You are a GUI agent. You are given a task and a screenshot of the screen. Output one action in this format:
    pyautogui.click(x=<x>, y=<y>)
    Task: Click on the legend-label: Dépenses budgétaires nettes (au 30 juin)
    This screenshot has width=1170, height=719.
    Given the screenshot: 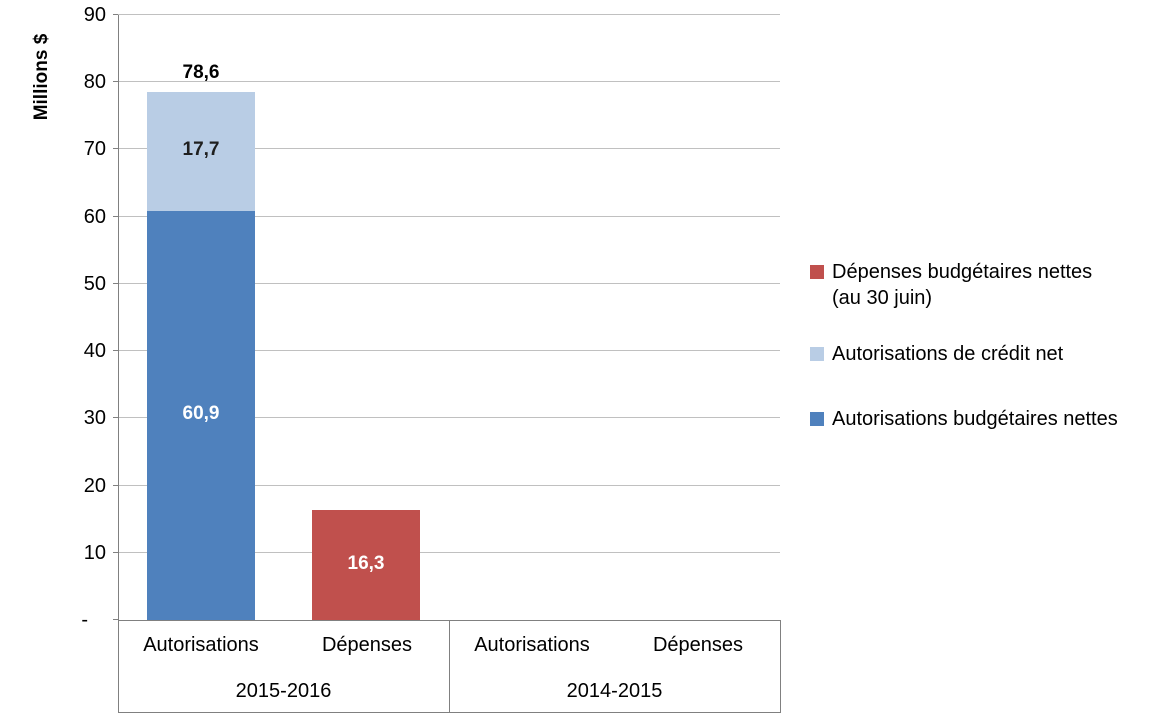 What is the action you would take?
    pyautogui.click(x=962, y=285)
    